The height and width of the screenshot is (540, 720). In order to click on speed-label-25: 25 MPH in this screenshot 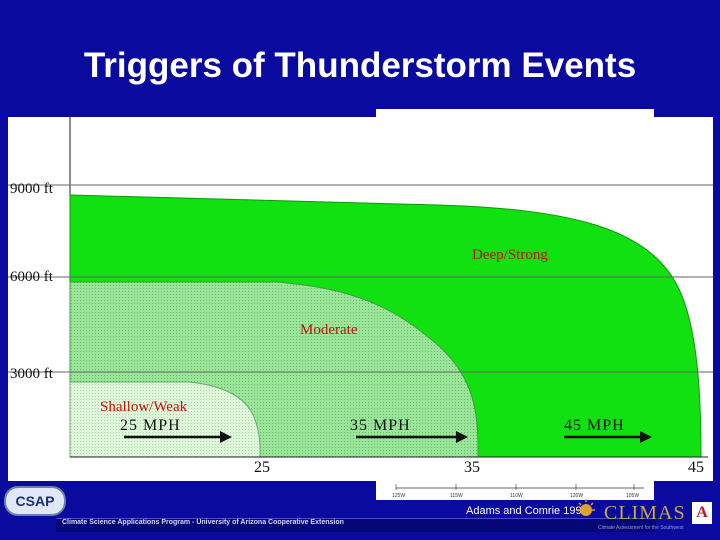, I will do `click(150, 425)`.